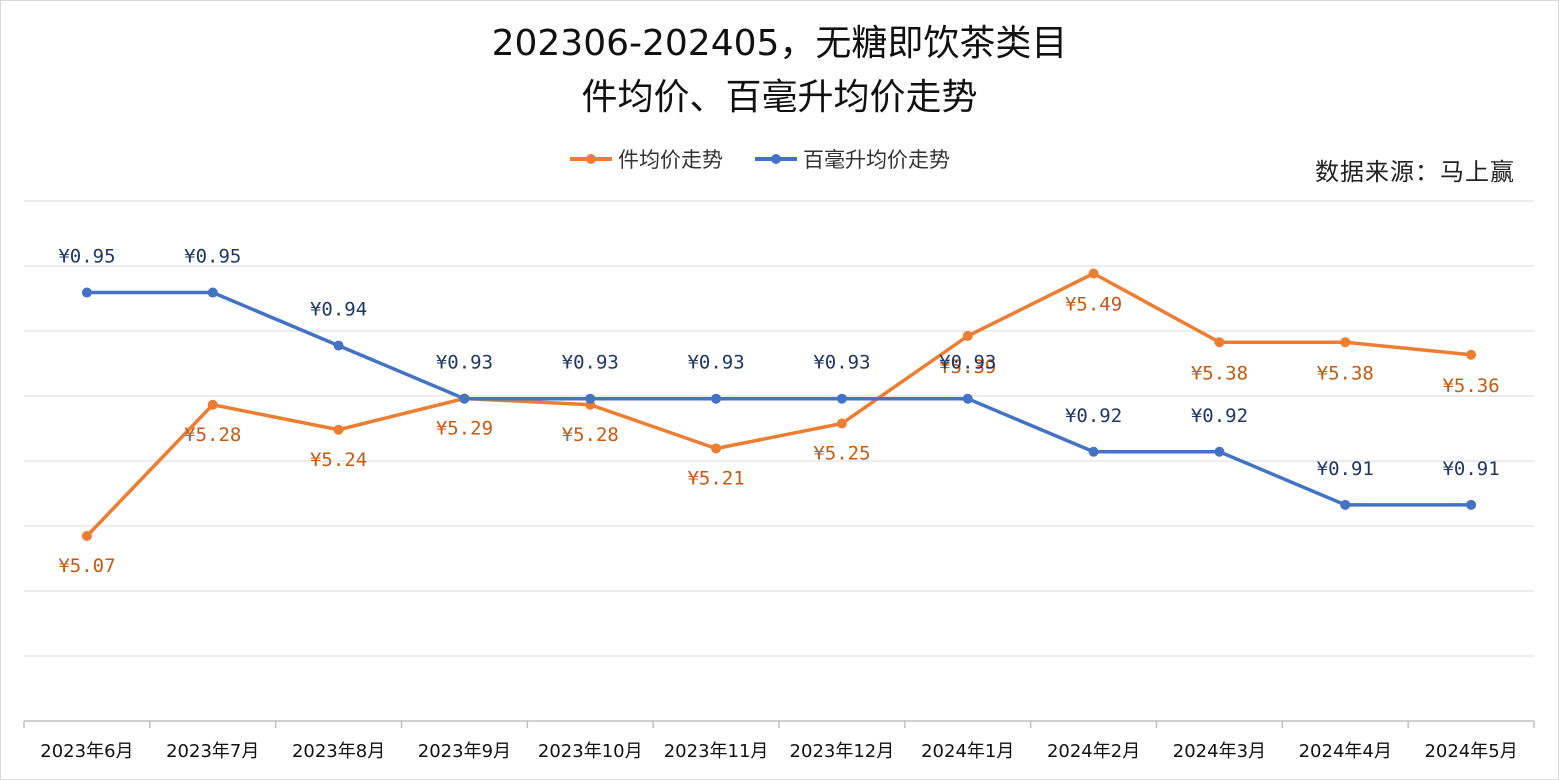 This screenshot has height=780, width=1559. Describe the element at coordinates (1093, 305) in the screenshot. I see `data-label: ¥5.49` at that location.